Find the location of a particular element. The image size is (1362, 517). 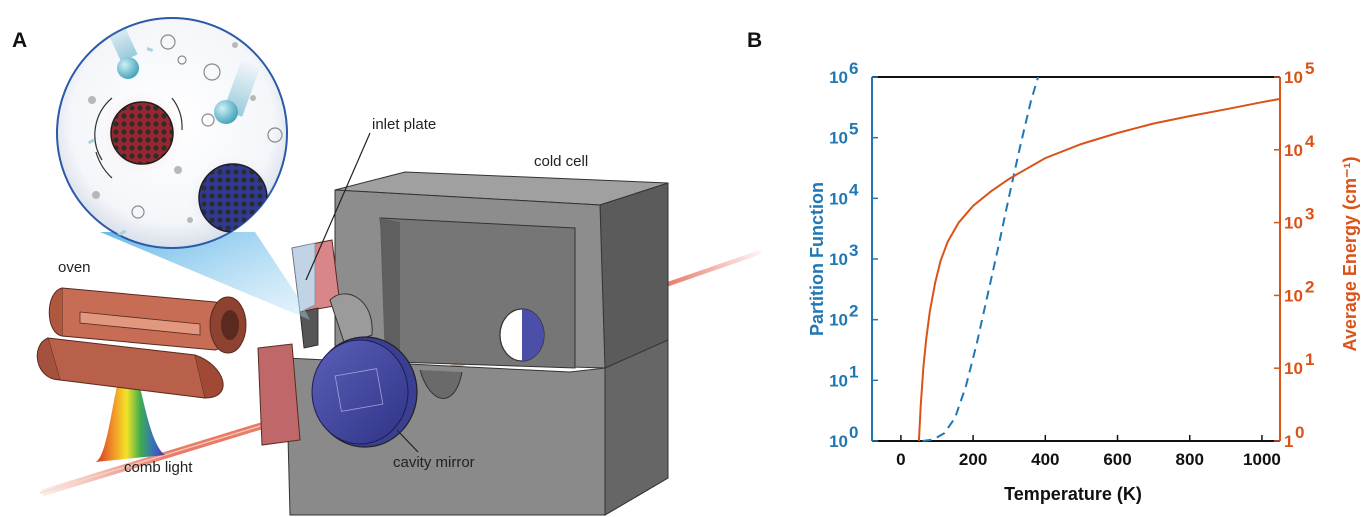

comb-light-label: comb light is located at coordinates (158, 467).